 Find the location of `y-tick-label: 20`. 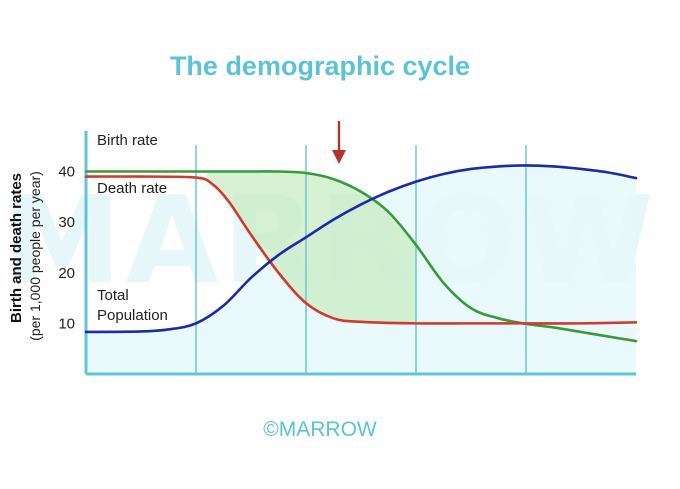

y-tick-label: 20 is located at coordinates (66, 273).